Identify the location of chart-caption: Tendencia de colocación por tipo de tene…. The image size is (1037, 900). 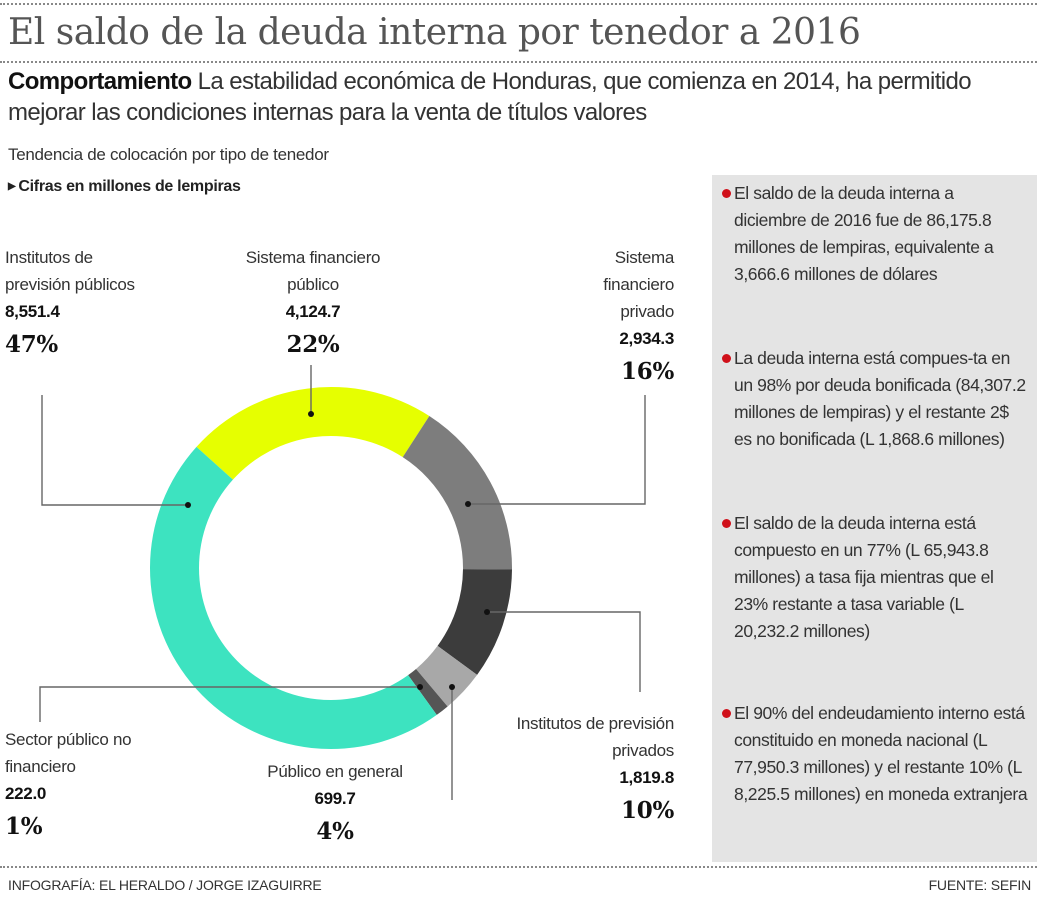
(168, 154).